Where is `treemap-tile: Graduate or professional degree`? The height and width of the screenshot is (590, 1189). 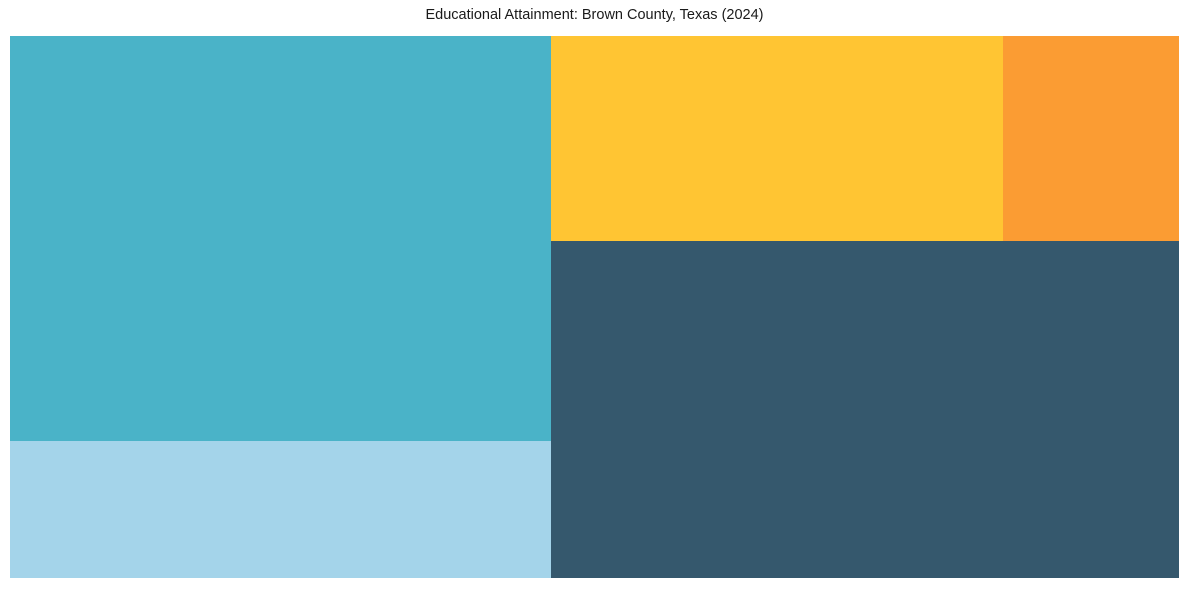
treemap-tile: Graduate or professional degree is located at coordinates (1090, 138).